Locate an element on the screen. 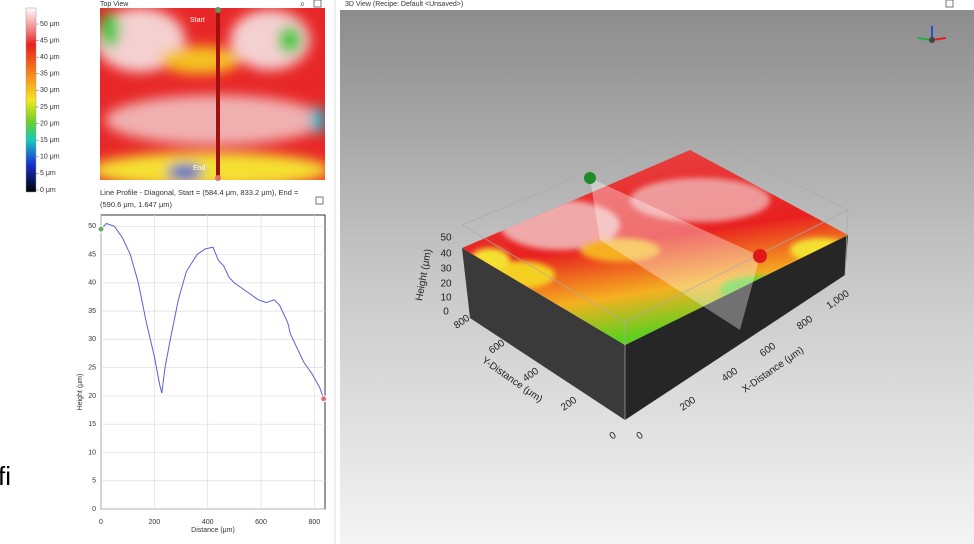 The height and width of the screenshot is (544, 974). colorbar-label: 50 μm is located at coordinates (50, 24).